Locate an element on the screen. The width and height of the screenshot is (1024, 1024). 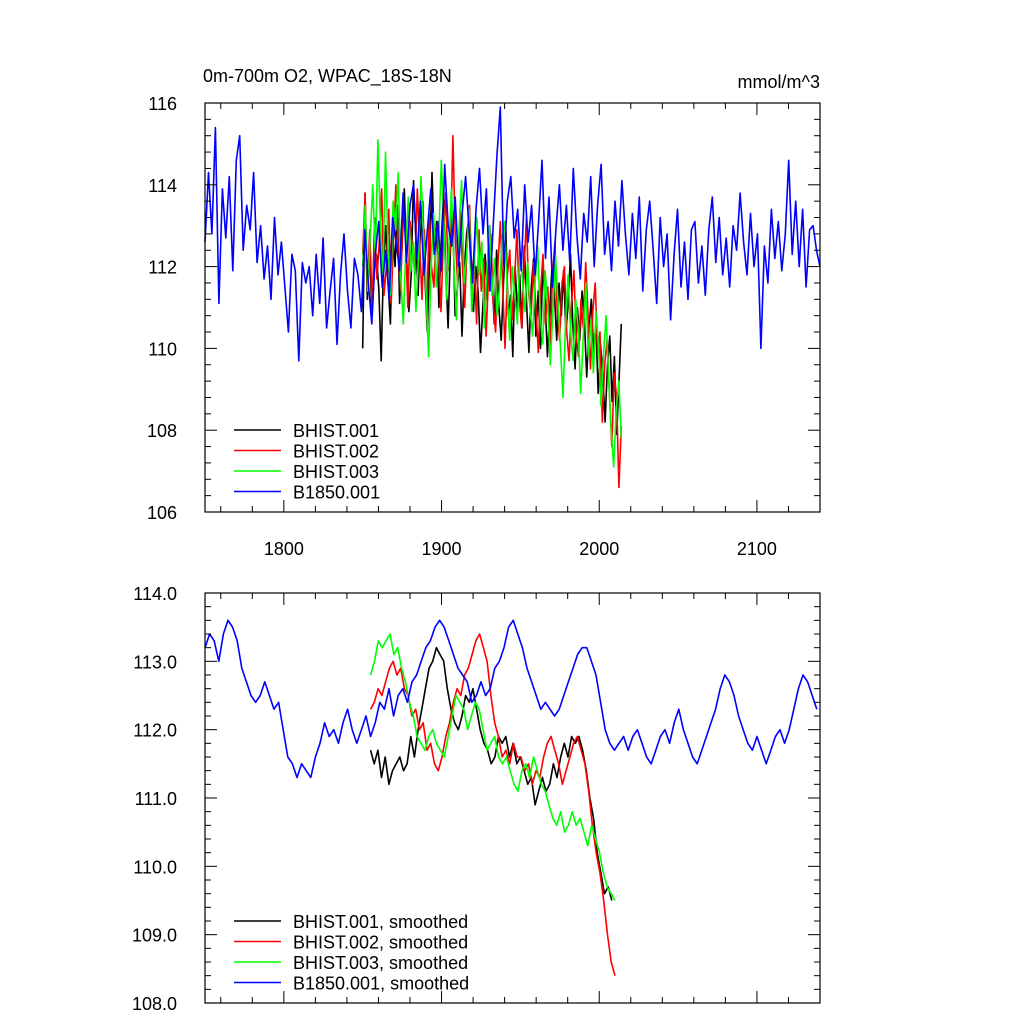
y-tick-label: 108 is located at coordinates (162, 431).